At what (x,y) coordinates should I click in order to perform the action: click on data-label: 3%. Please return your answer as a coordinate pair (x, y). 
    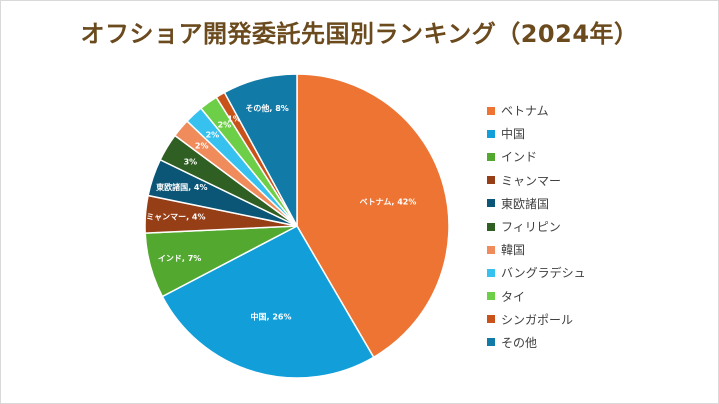
    Looking at the image, I should click on (191, 162).